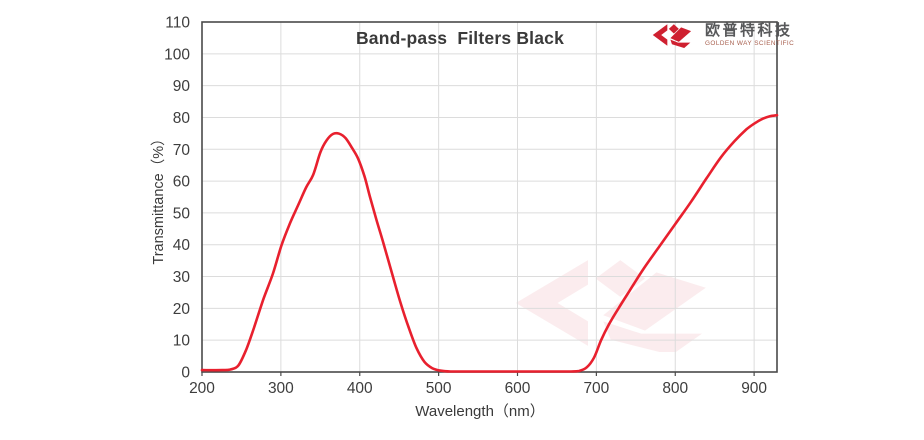  What do you see at coordinates (159, 198) in the screenshot?
I see `y-axis-title: Transmittance（%）` at bounding box center [159, 198].